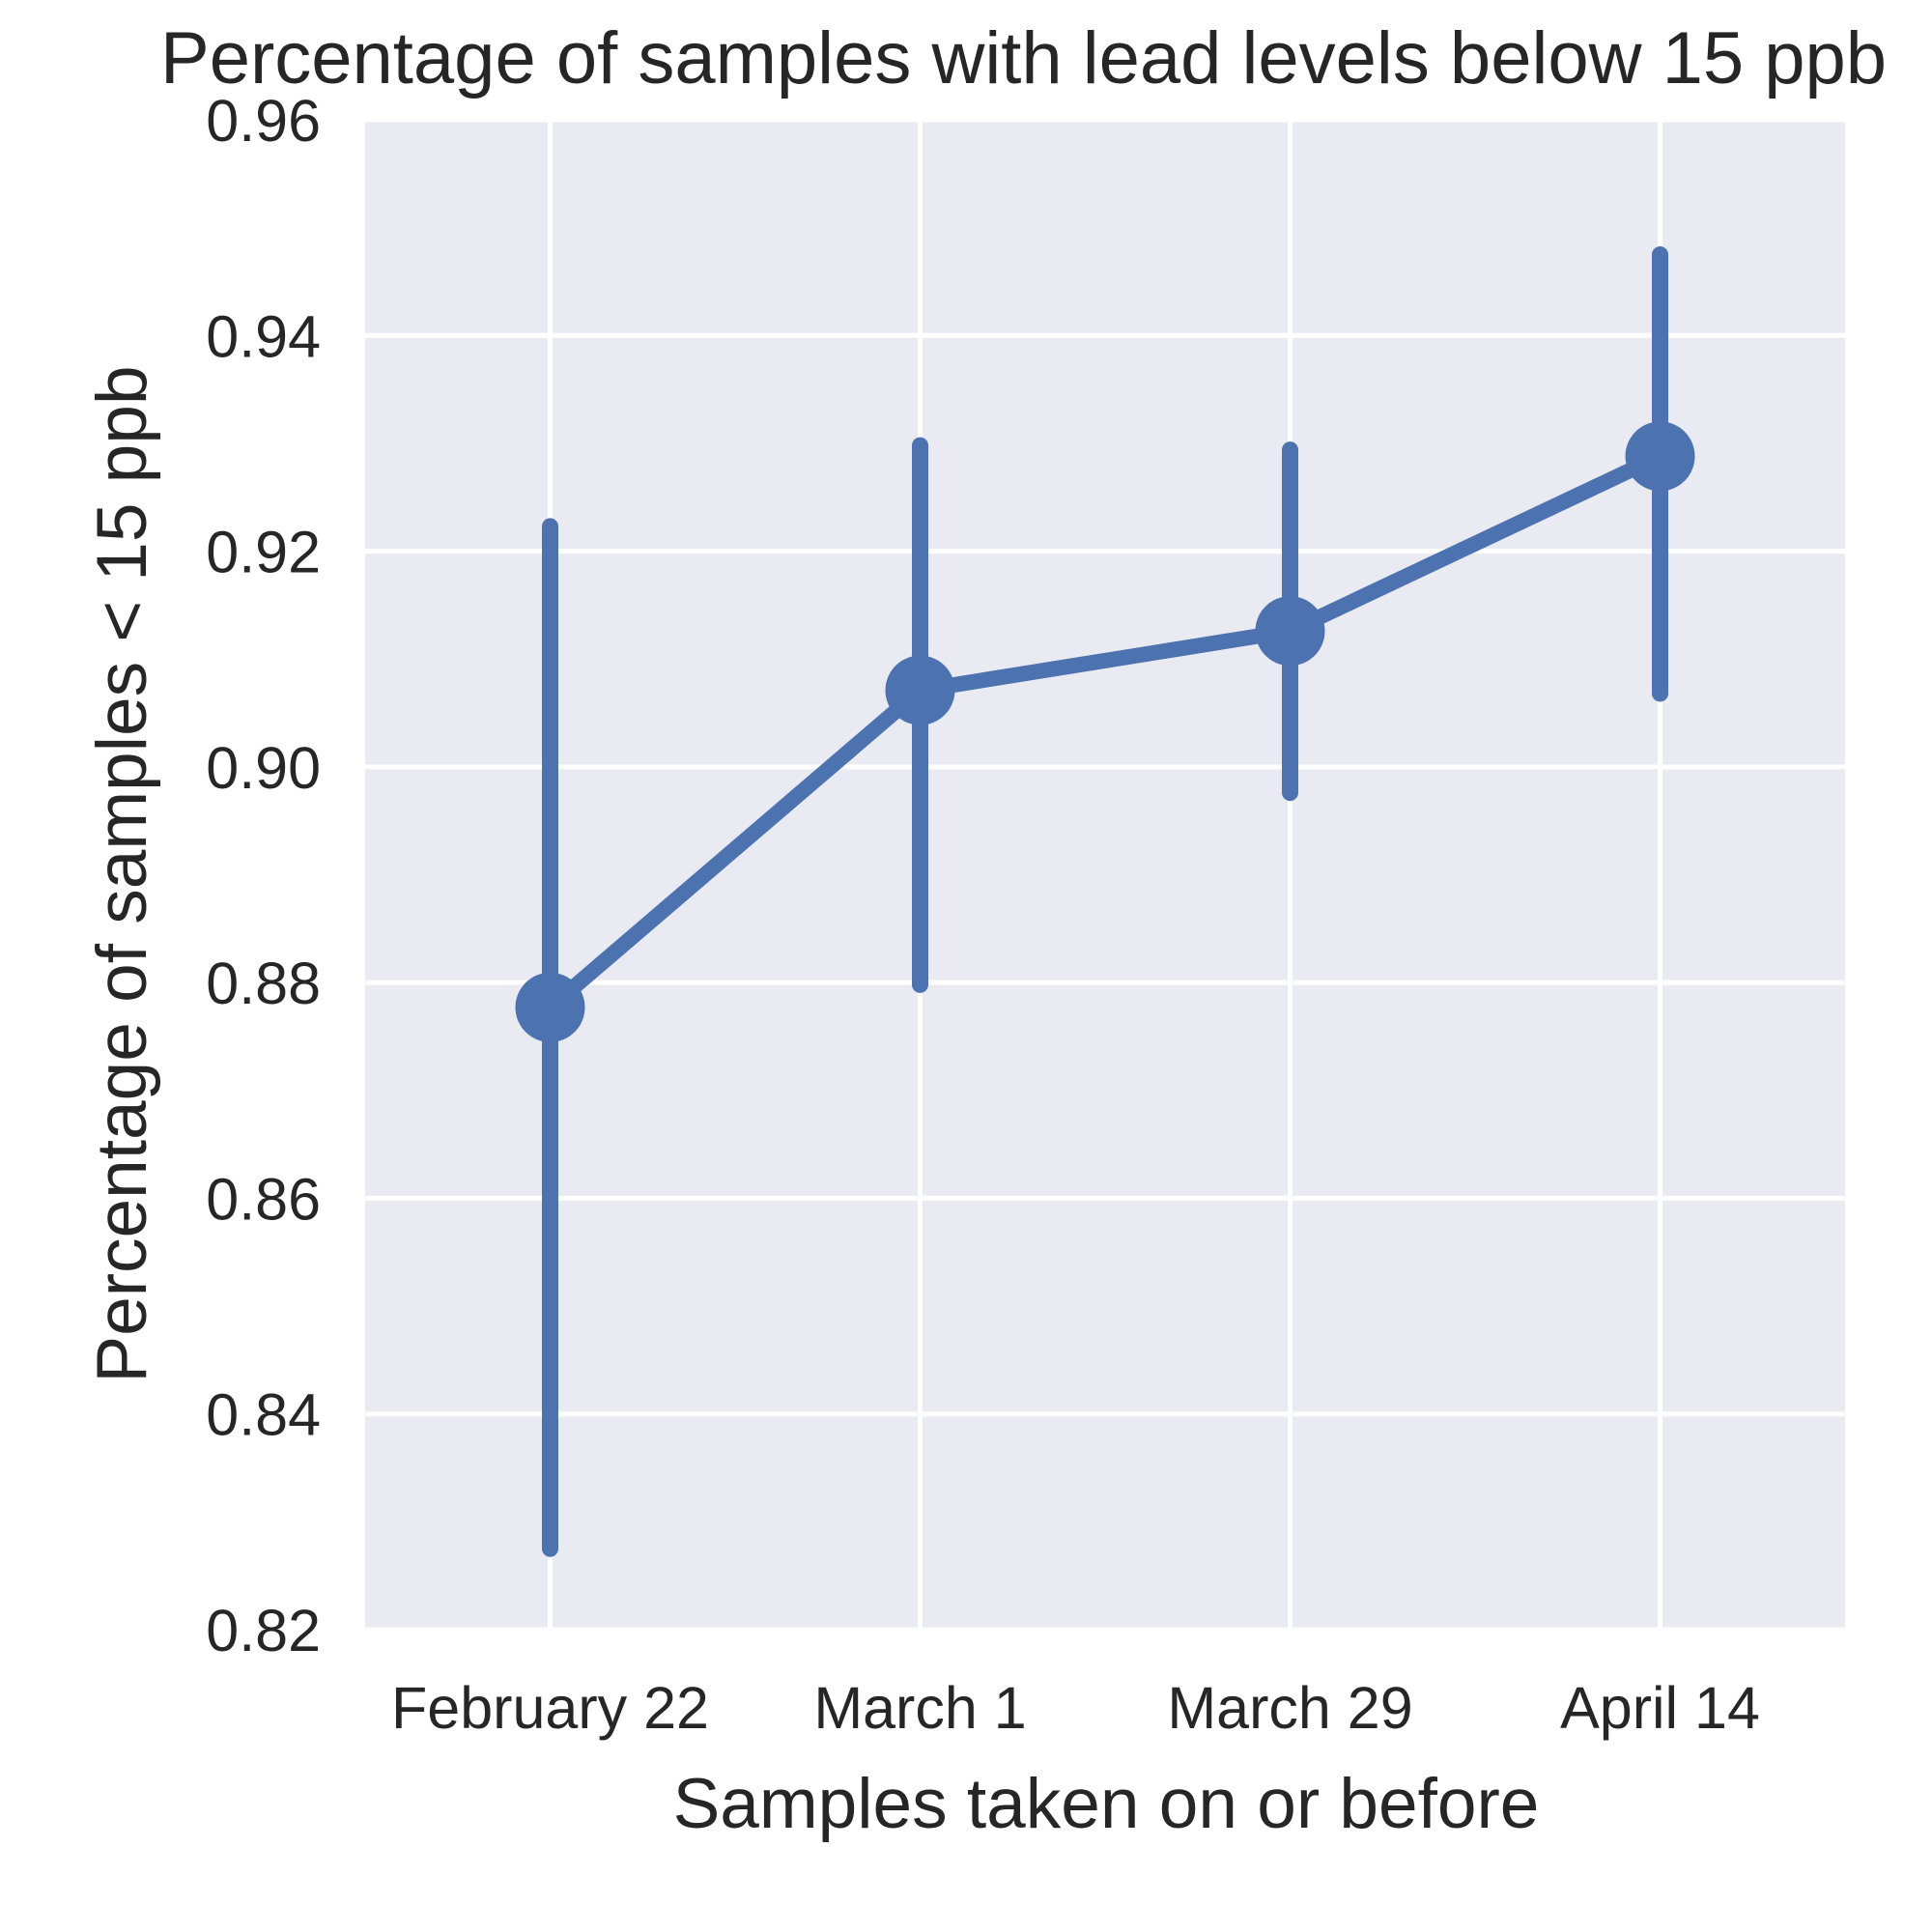 The width and height of the screenshot is (1932, 1932). Describe the element at coordinates (122, 873) in the screenshot. I see `y-axis-label: Percentage of samples < 15 ppb` at that location.